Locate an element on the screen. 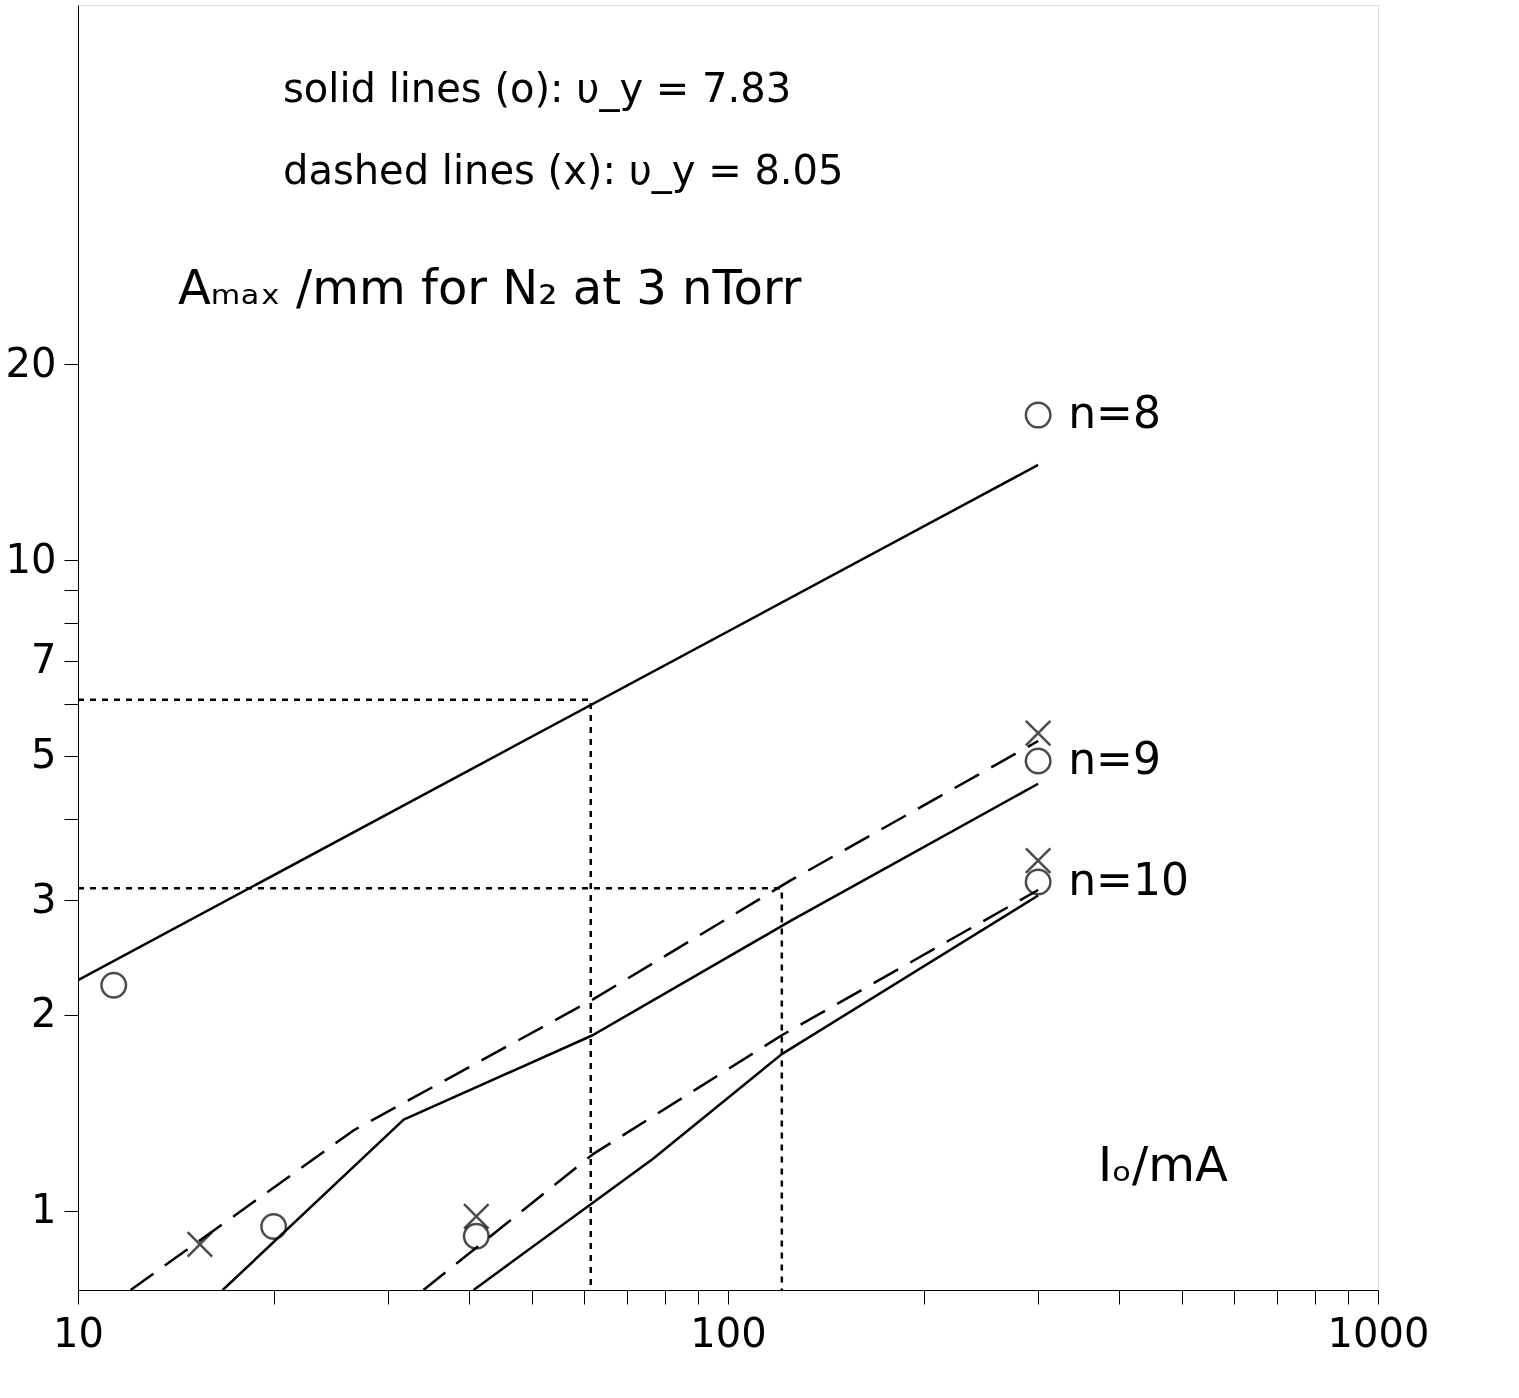 The height and width of the screenshot is (1398, 1519). y-tick-label: 3 is located at coordinates (44, 898).